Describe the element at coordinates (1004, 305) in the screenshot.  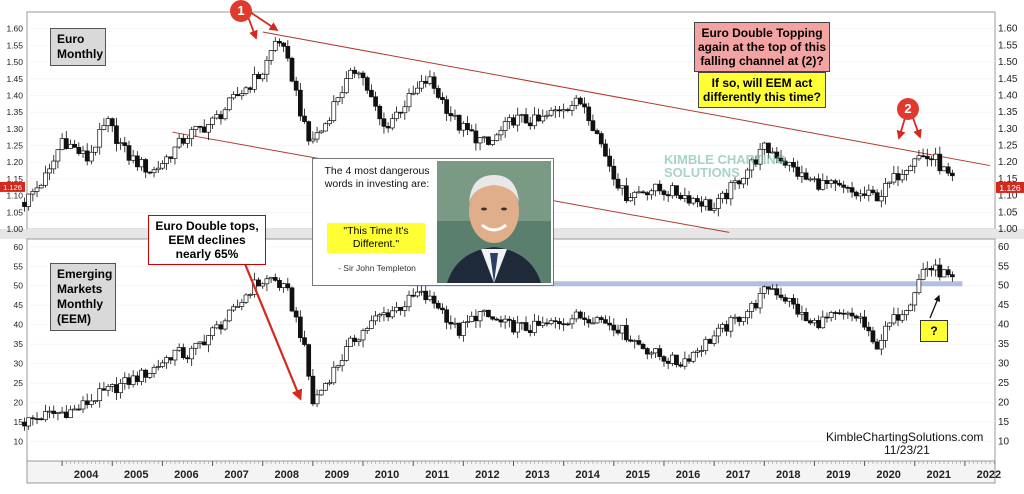
I see `eem-y-tick-label-right: 45` at that location.